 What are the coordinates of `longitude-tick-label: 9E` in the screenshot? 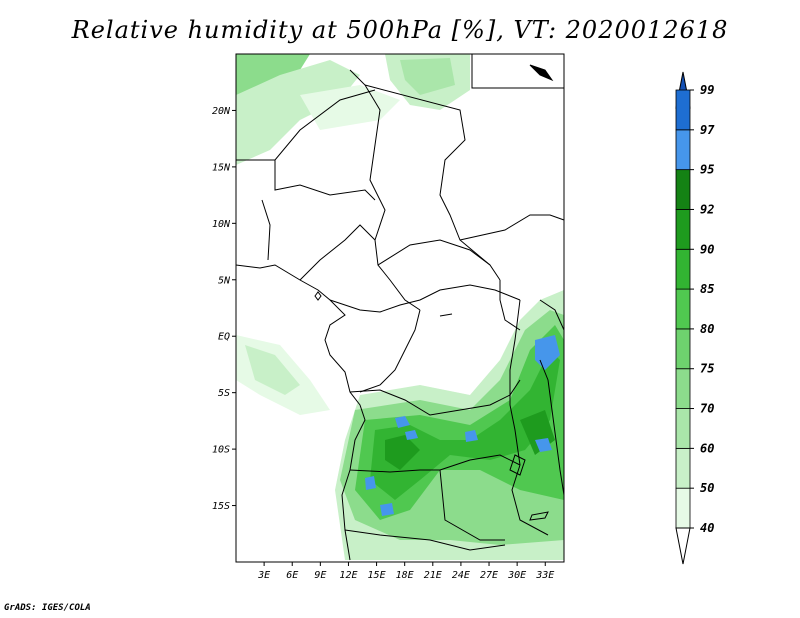 It's located at (320, 575).